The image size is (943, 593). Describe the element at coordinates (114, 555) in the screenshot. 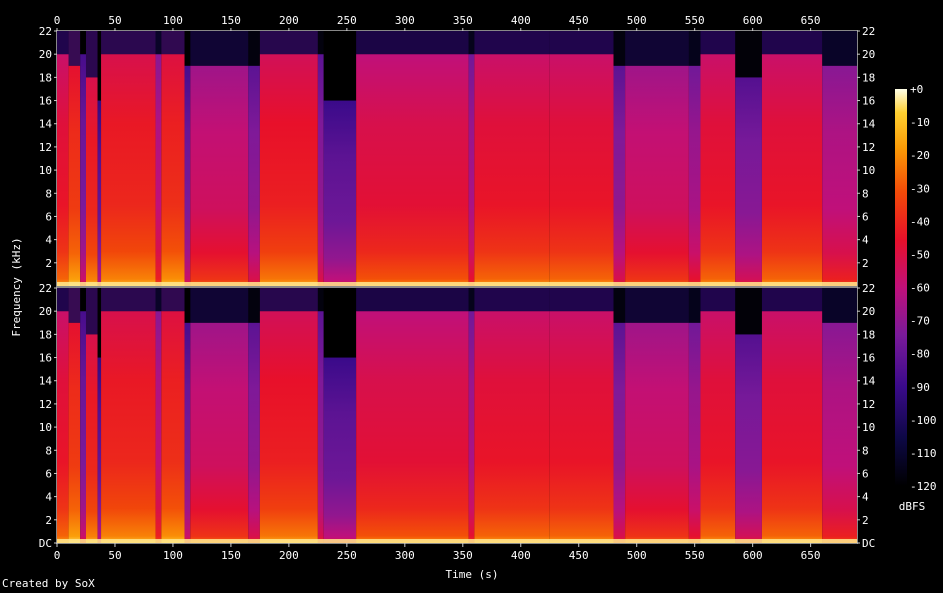

I see `x-tick-label-bottom: 50` at that location.